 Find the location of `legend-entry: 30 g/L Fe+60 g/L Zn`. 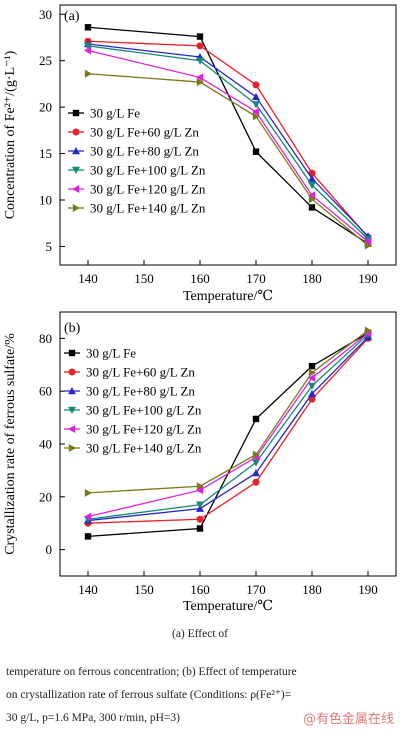

legend-entry: 30 g/L Fe+60 g/L Zn is located at coordinates (140, 372).